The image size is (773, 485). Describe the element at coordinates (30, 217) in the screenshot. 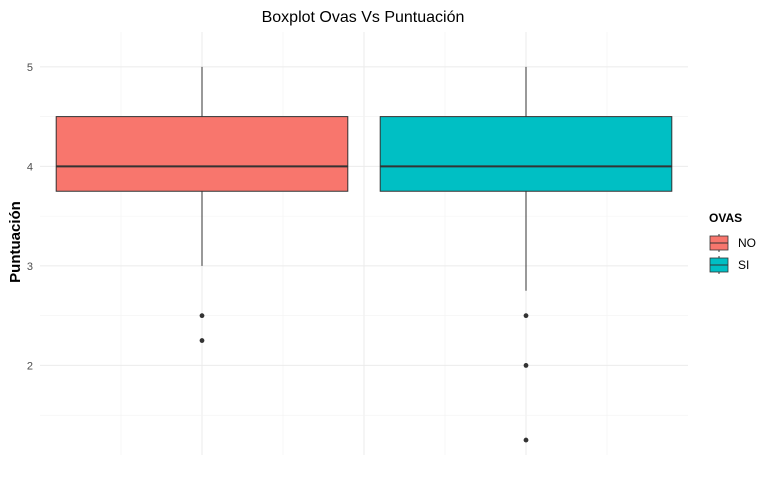

I see `y-tick-labels: 2 3 4 5` at that location.